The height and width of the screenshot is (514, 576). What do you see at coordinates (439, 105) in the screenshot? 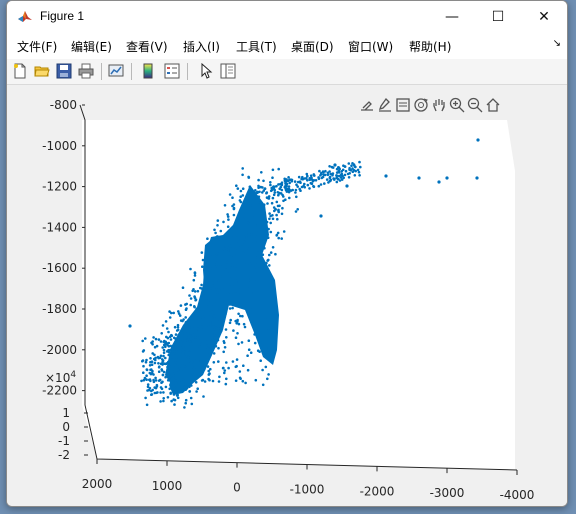
I see `pan-icon` at bounding box center [439, 105].